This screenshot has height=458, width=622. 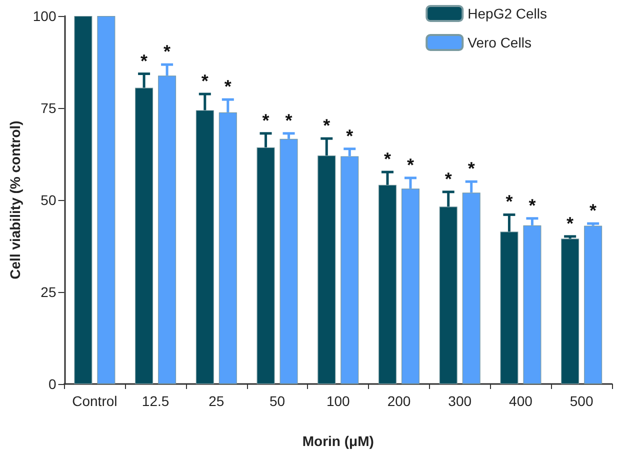 I want to click on y-axis-title: Cell viability (% control), so click(x=15, y=200).